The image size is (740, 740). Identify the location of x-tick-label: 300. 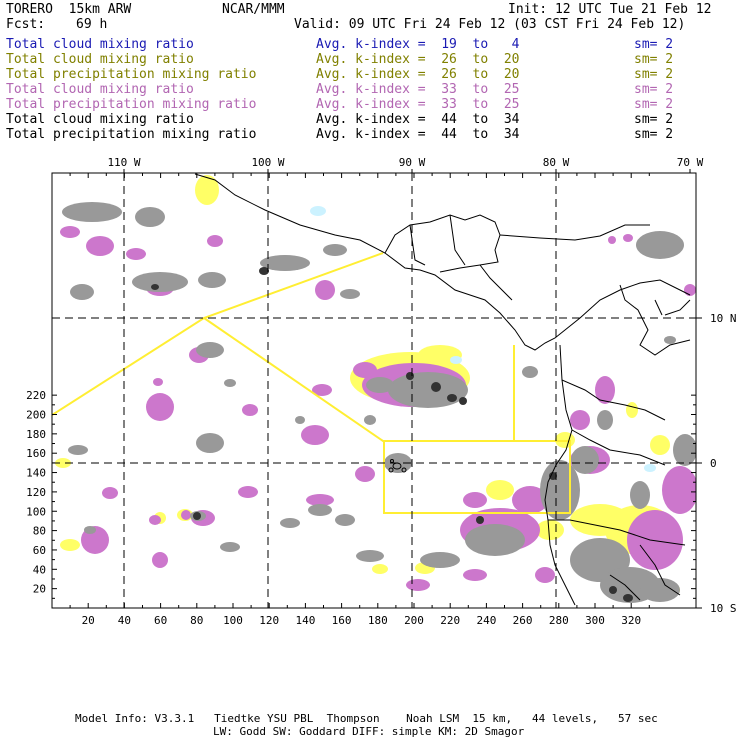
(595, 620).